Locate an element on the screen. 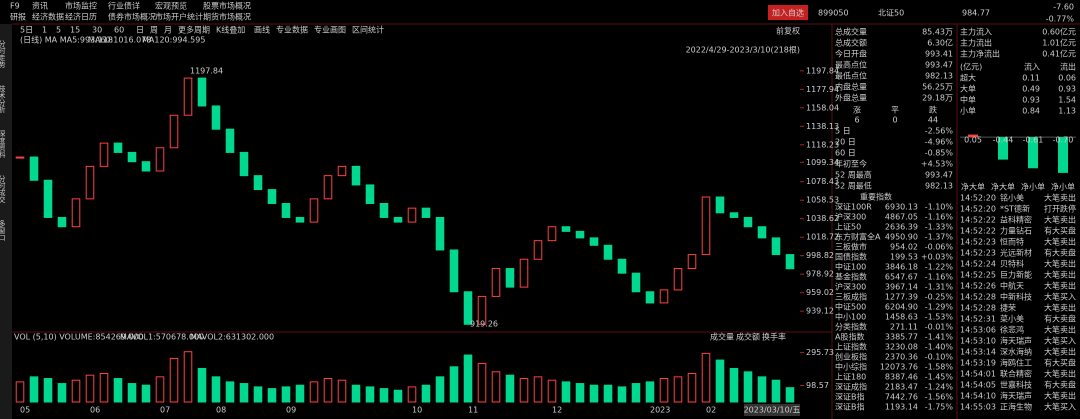 The image size is (1080, 419). y-tick-label: 1099.34 is located at coordinates (822, 162).